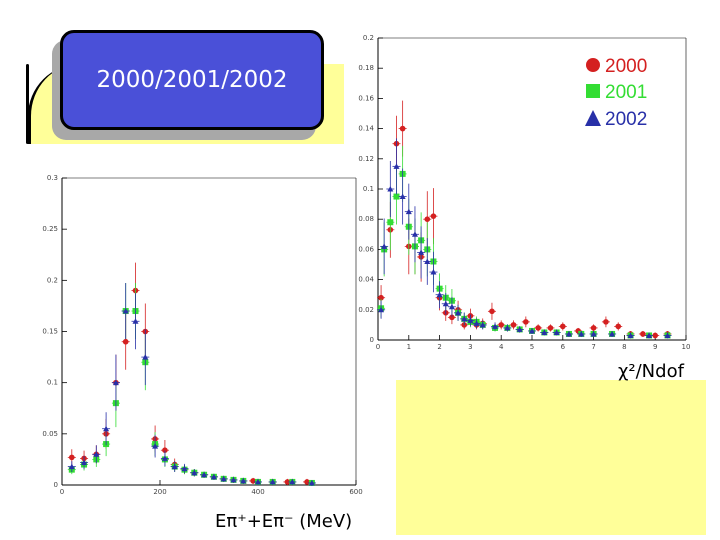  I want to click on chart1-x-axis-title: Eπ⁺+Eπ⁻ (MeV), so click(283, 521).